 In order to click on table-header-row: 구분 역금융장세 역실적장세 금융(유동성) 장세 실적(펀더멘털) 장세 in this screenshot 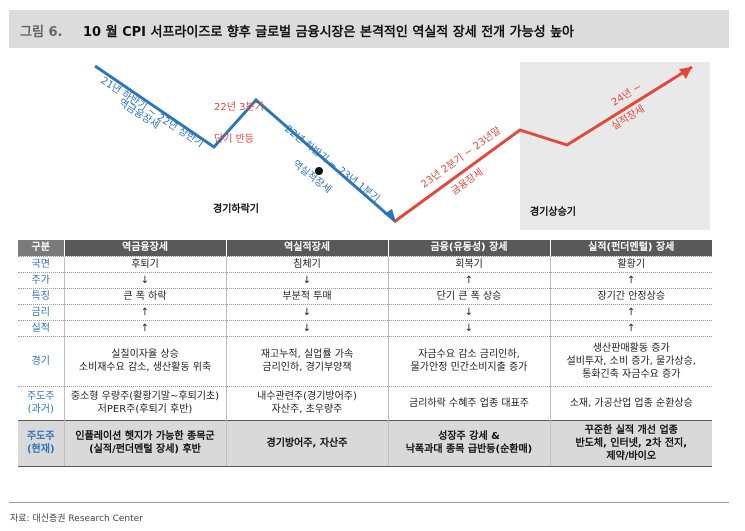, I will do `click(365, 248)`.